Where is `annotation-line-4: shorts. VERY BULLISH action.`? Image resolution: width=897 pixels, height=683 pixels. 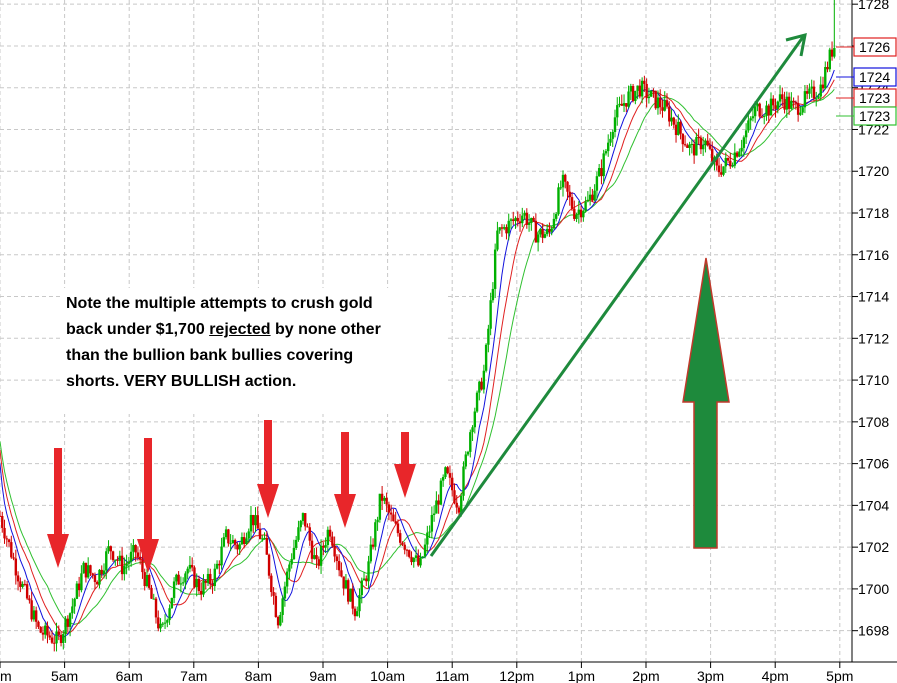 annotation-line-4: shorts. VERY BULLISH action. is located at coordinates (181, 381).